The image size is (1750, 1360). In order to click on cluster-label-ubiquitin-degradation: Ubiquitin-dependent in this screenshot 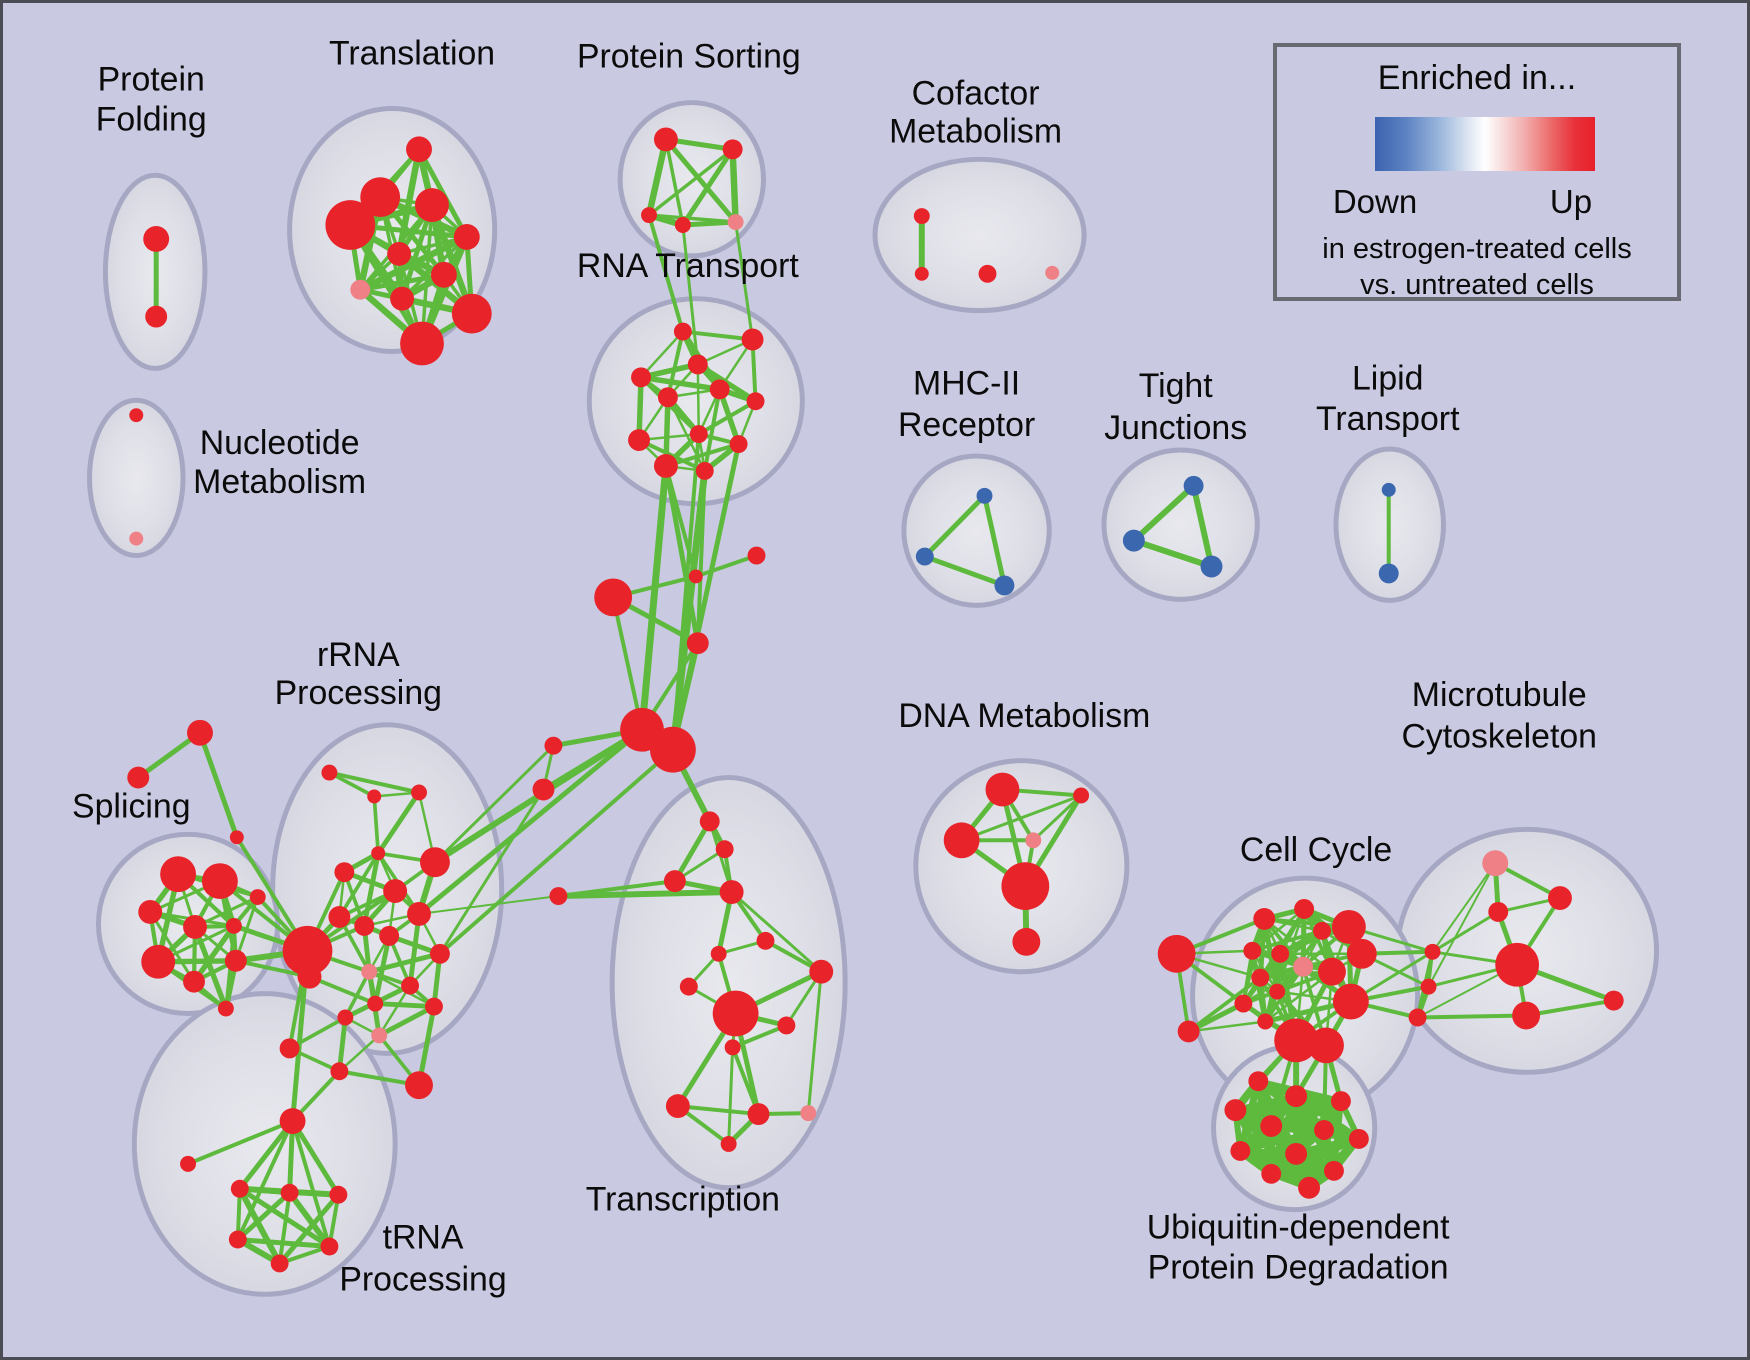, I will do `click(1298, 1228)`.